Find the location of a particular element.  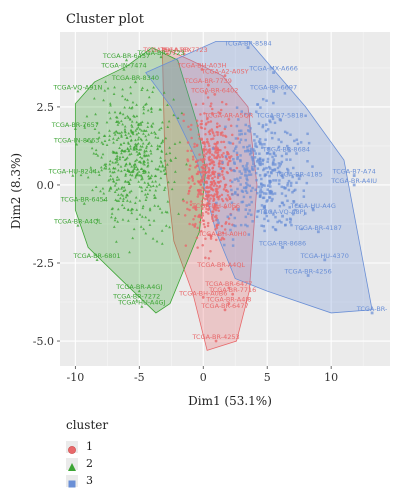

cluster-1-point-label: TCGA-BR-6477 is located at coordinates (228, 284).